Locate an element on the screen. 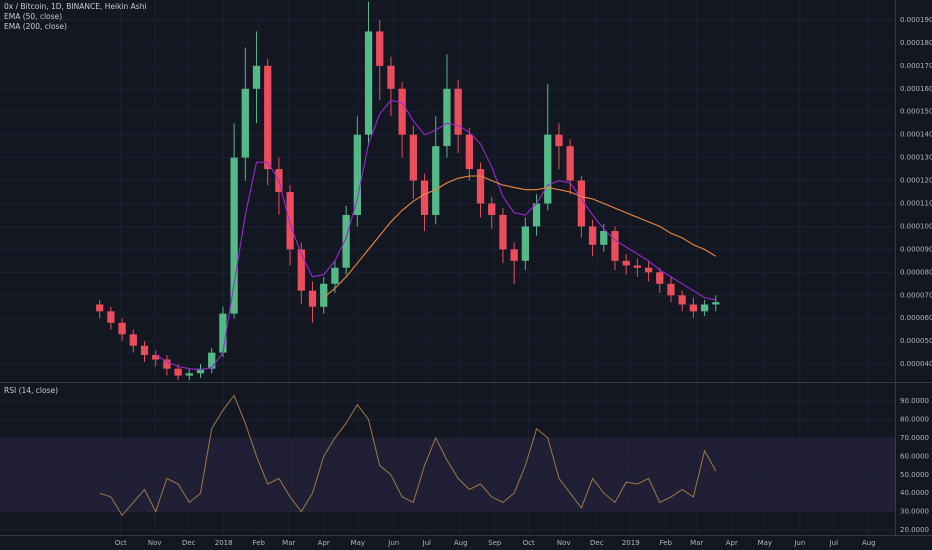 The image size is (932, 550). y-tick-label: 0.00009000 is located at coordinates (916, 249).